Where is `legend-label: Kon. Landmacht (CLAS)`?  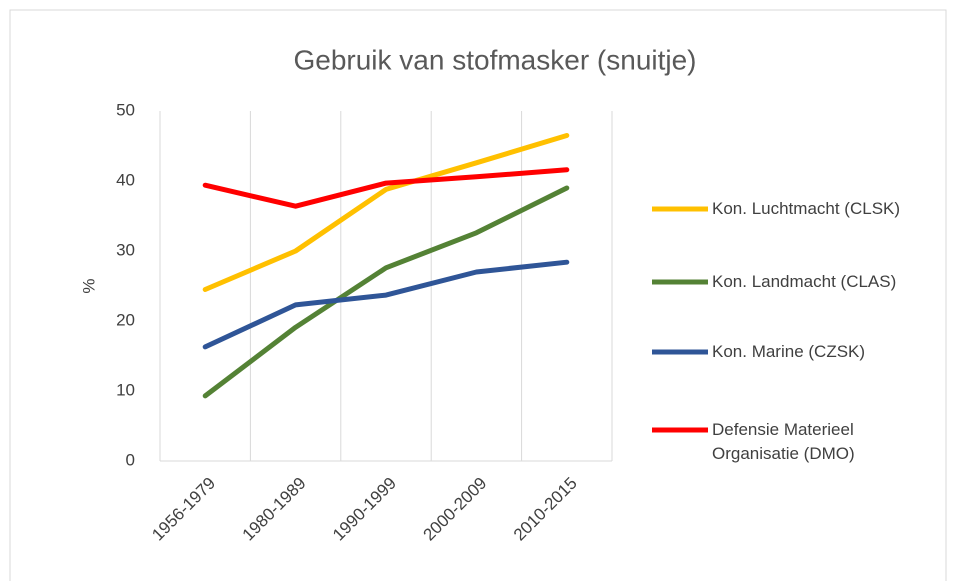
legend-label: Kon. Landmacht (CLAS) is located at coordinates (804, 281).